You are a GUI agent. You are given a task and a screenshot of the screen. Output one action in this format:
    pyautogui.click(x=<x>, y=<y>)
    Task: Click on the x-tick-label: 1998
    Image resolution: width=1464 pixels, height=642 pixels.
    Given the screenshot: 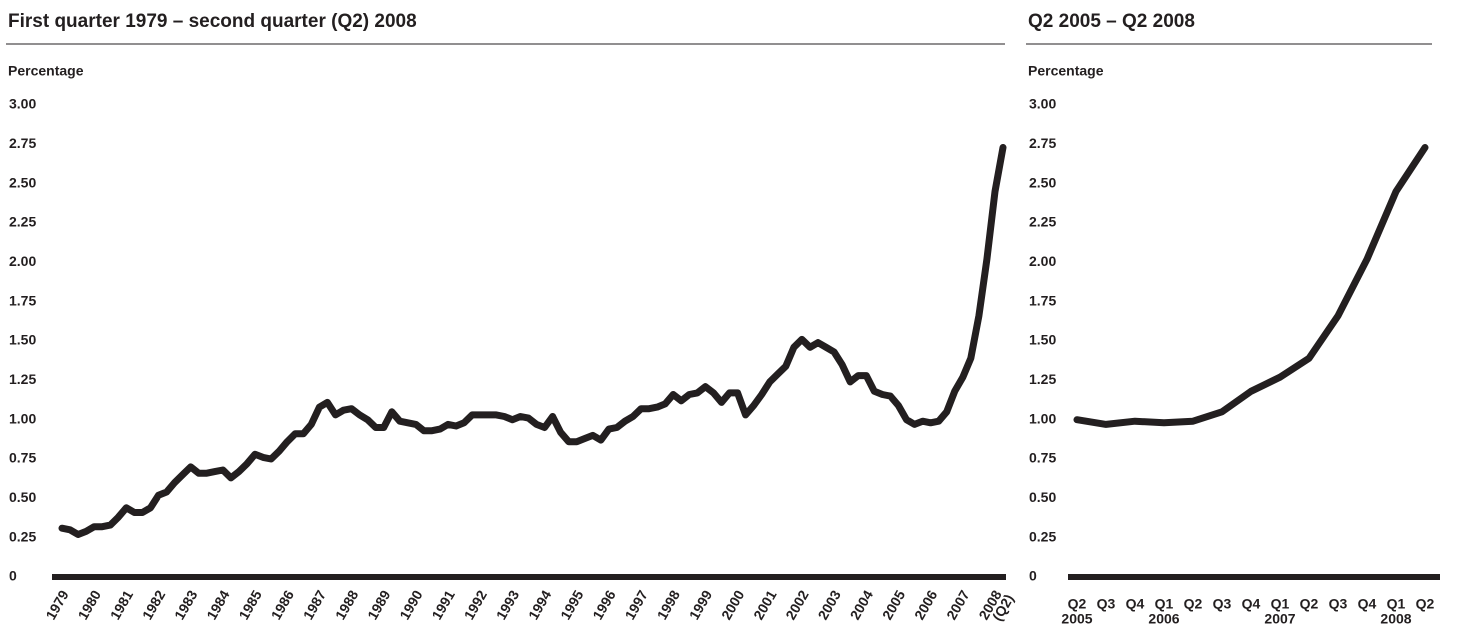 What is the action you would take?
    pyautogui.click(x=669, y=604)
    